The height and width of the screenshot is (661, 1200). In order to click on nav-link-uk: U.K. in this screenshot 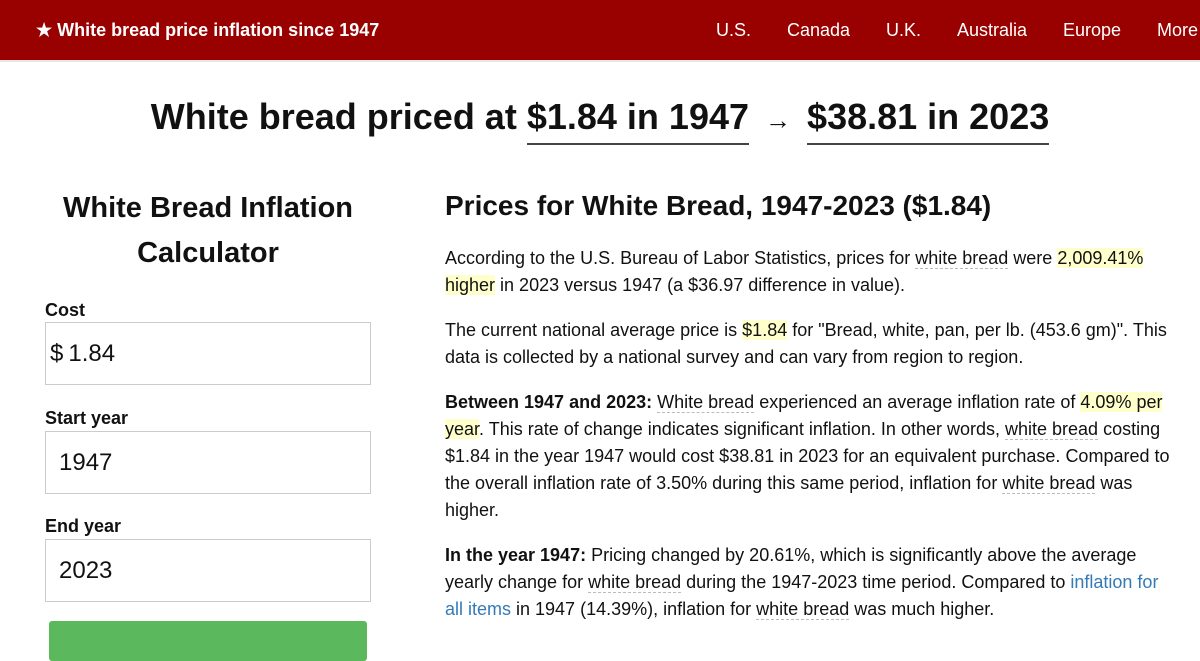, I will do `click(904, 30)`.